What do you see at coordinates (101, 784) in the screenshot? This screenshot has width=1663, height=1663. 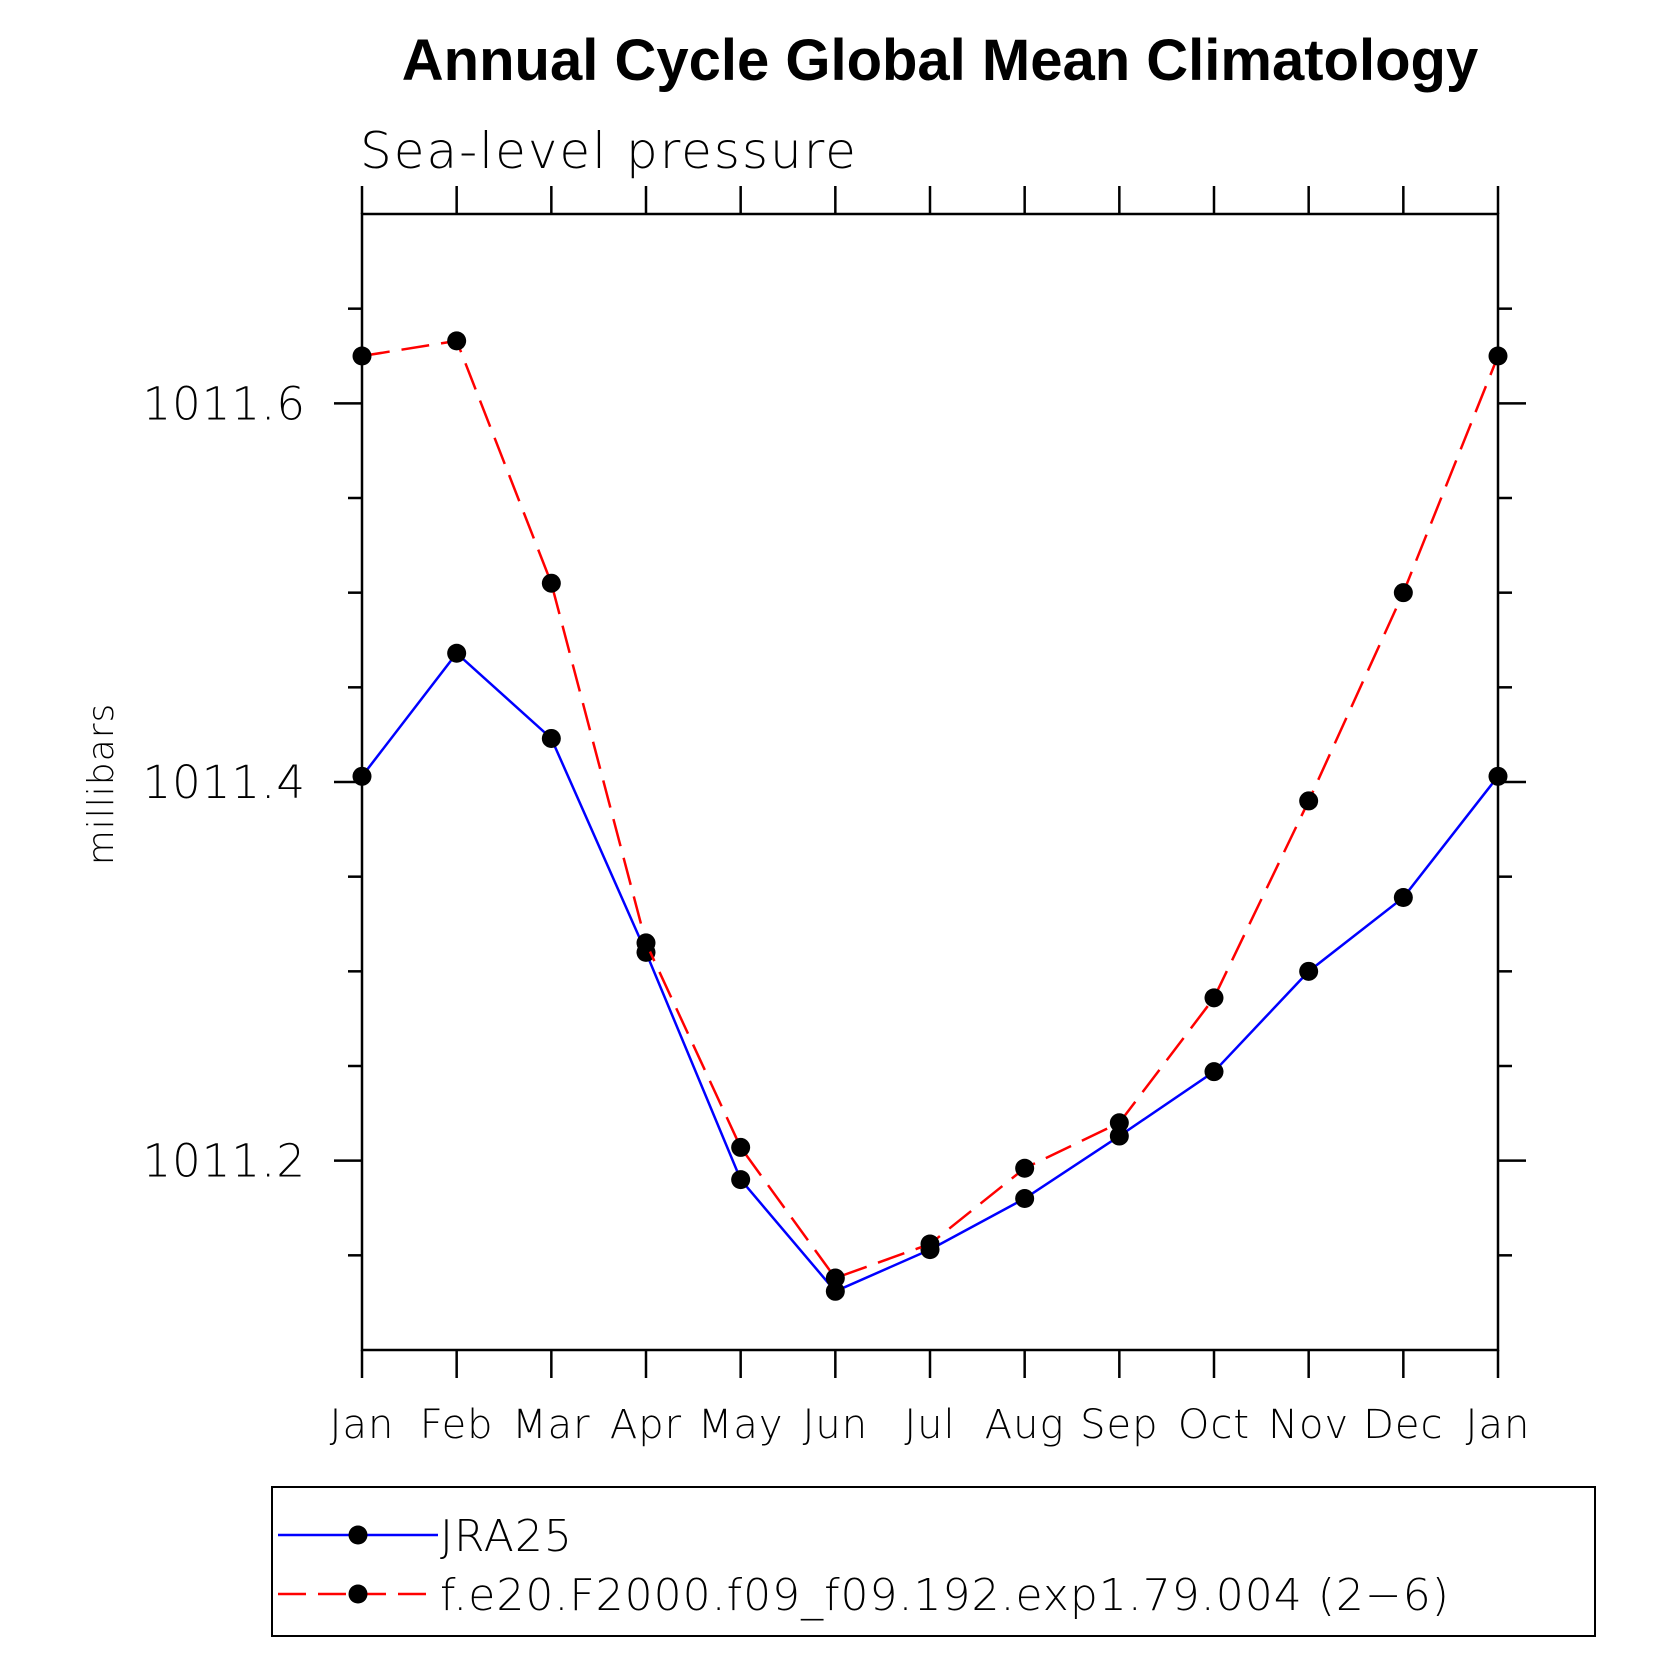 I see `y-axis-label: millibars` at bounding box center [101, 784].